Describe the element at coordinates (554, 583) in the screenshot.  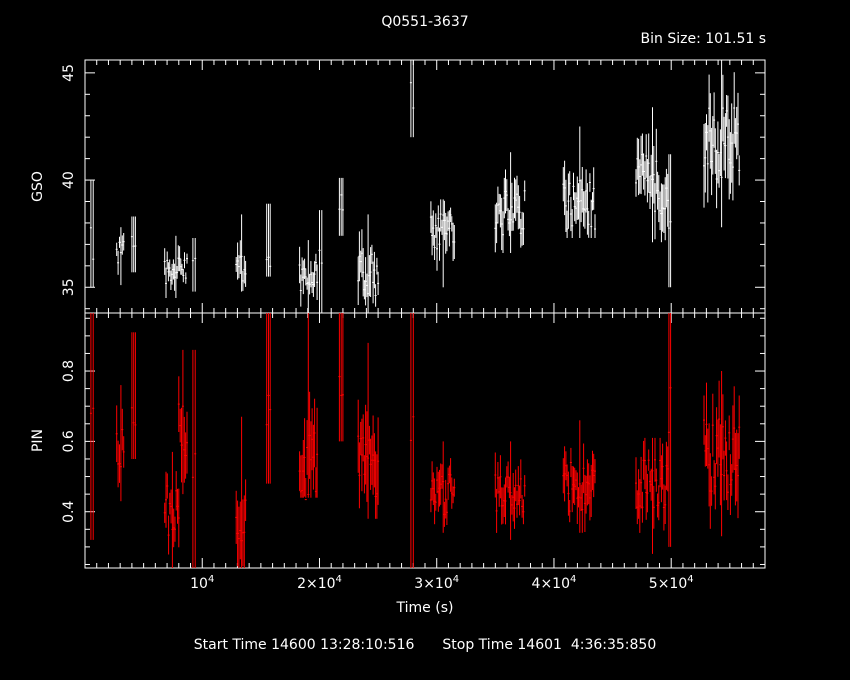
I see `pin-xtick-label: 4×104` at that location.